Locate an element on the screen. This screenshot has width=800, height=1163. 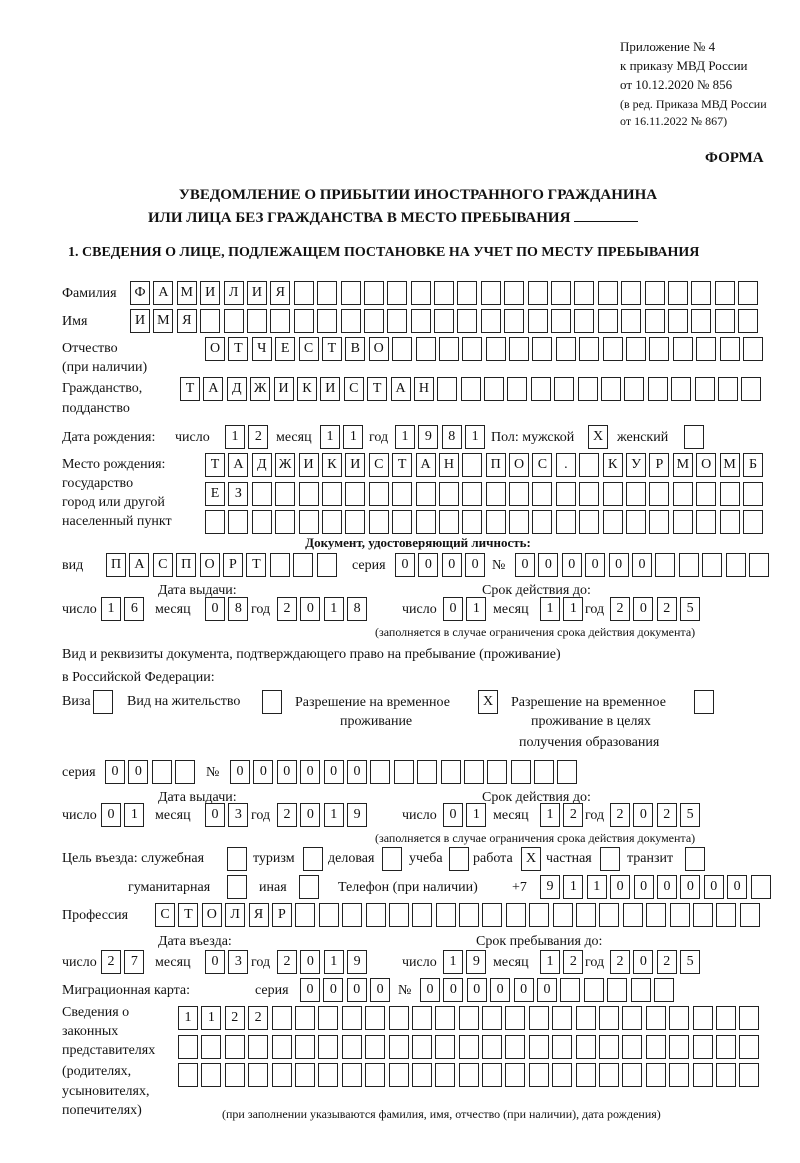
char-cell: К is located at coordinates (306, 389).